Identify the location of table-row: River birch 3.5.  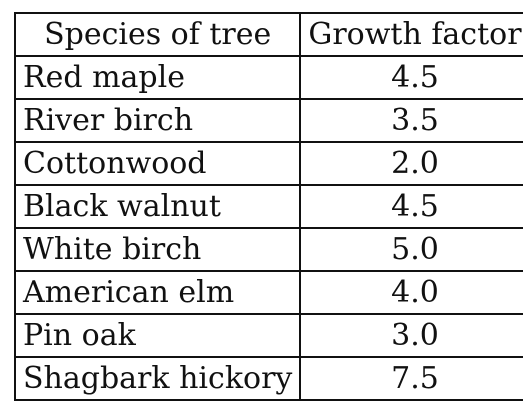
(268, 120).